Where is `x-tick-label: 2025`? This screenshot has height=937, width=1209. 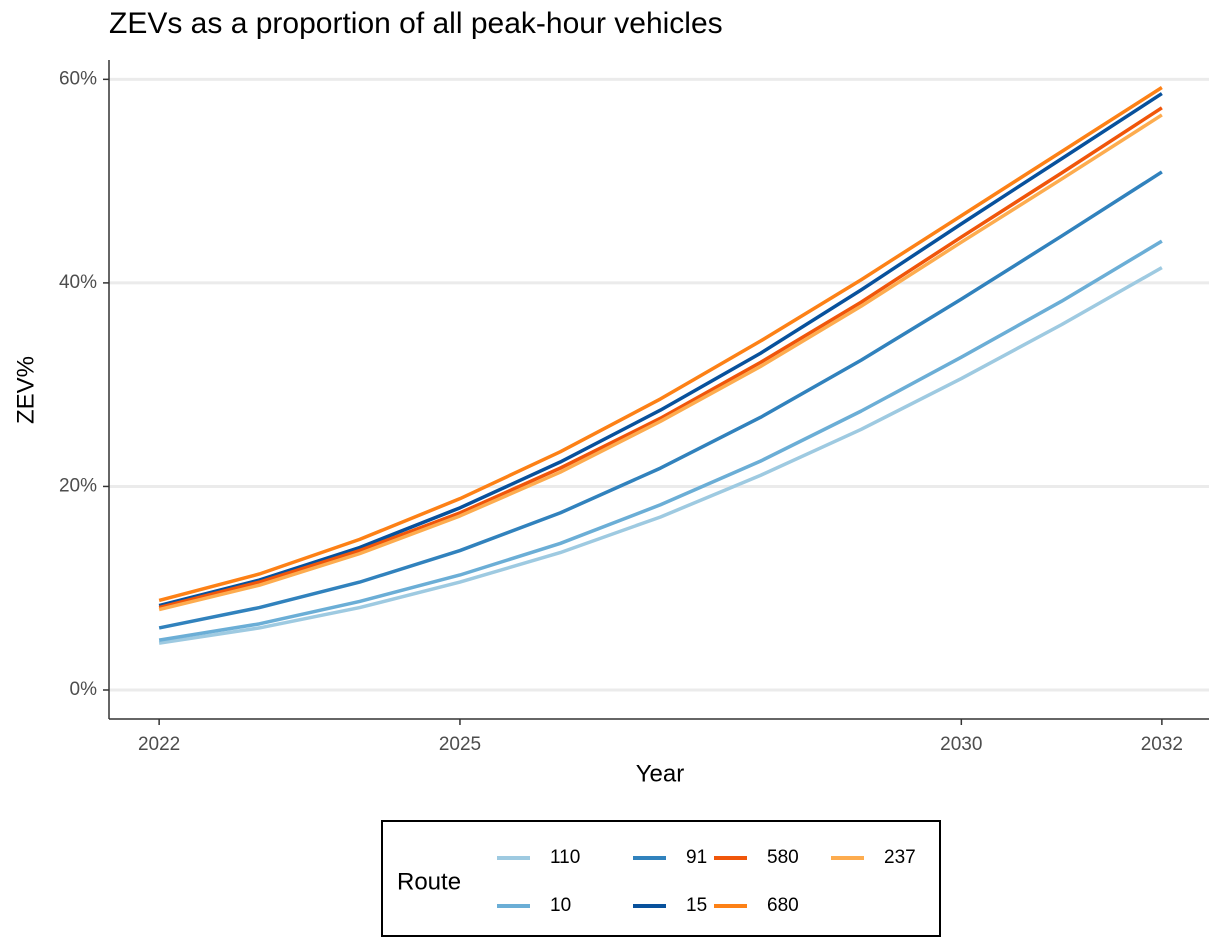 x-tick-label: 2025 is located at coordinates (460, 744).